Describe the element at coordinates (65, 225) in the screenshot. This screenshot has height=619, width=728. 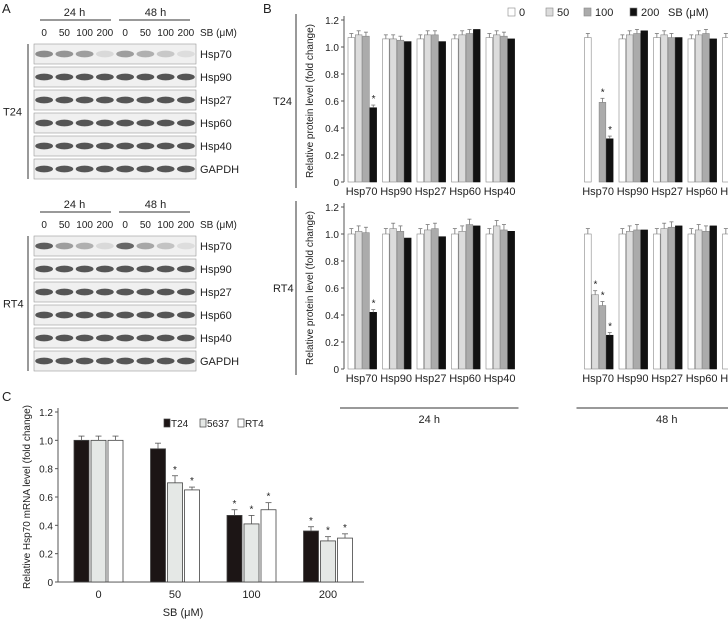
I see `dose-label: 50` at that location.